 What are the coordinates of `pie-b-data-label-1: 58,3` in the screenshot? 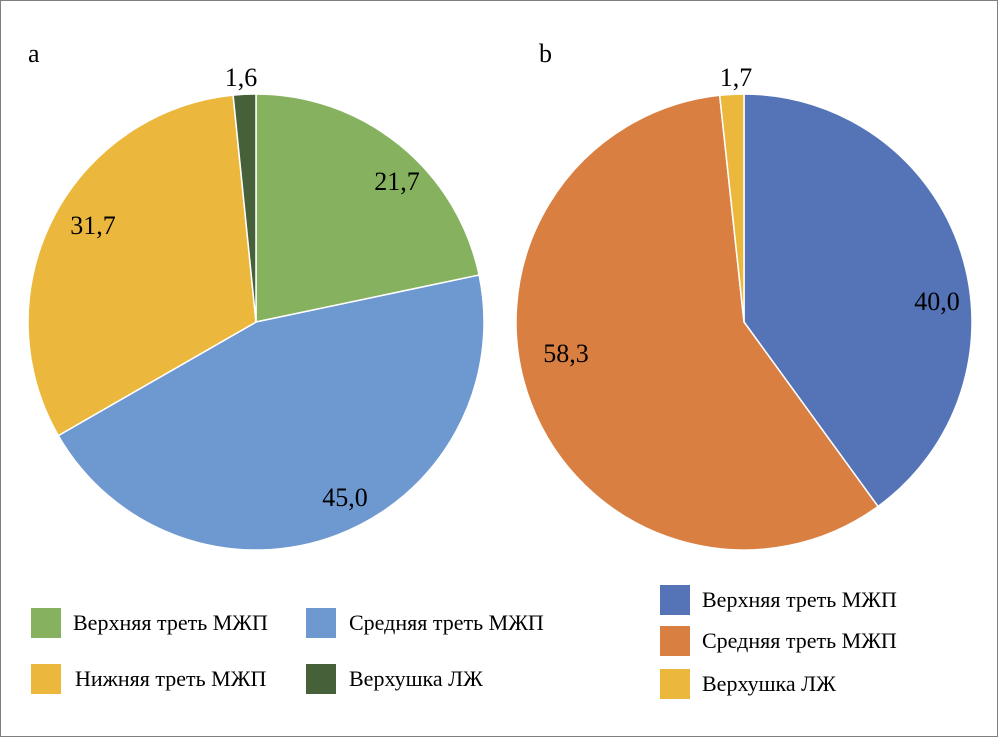 It's located at (566, 353).